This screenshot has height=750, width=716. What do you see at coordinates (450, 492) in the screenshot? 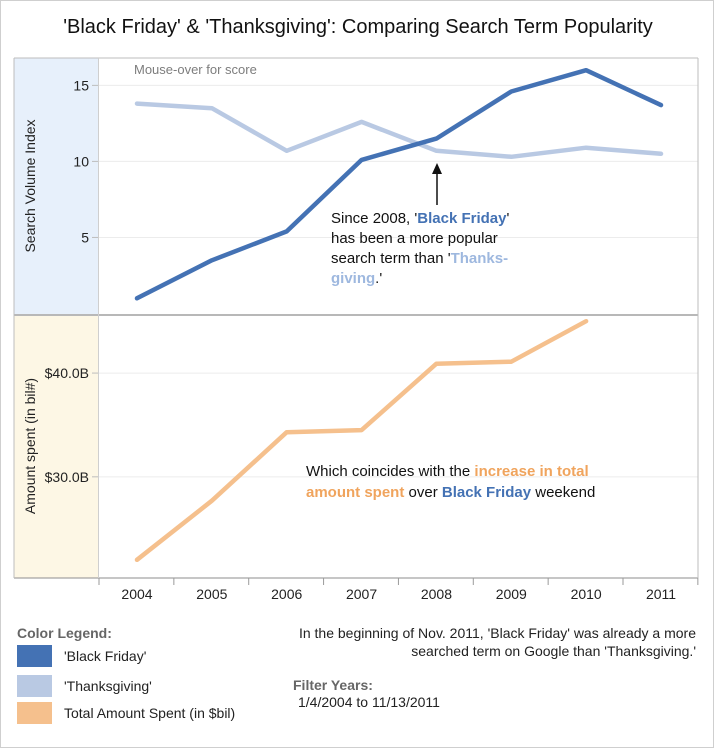
I see `amount-annotation-line2: amount spent over Black Friday weekend` at bounding box center [450, 492].